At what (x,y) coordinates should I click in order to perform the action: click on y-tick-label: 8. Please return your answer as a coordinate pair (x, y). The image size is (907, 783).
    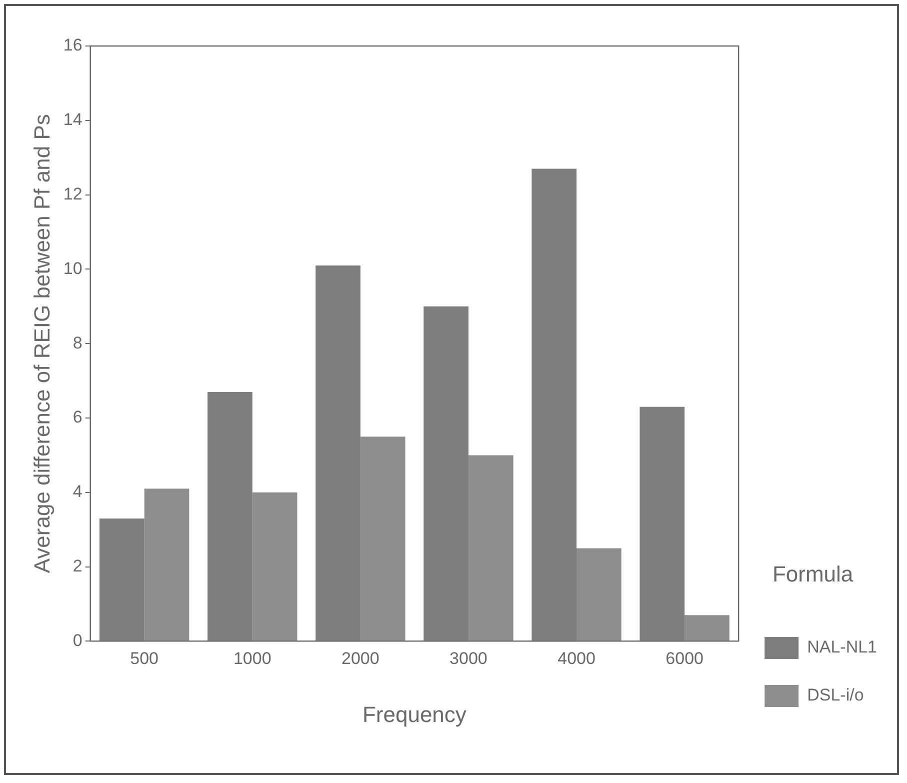
    Looking at the image, I should click on (77, 342).